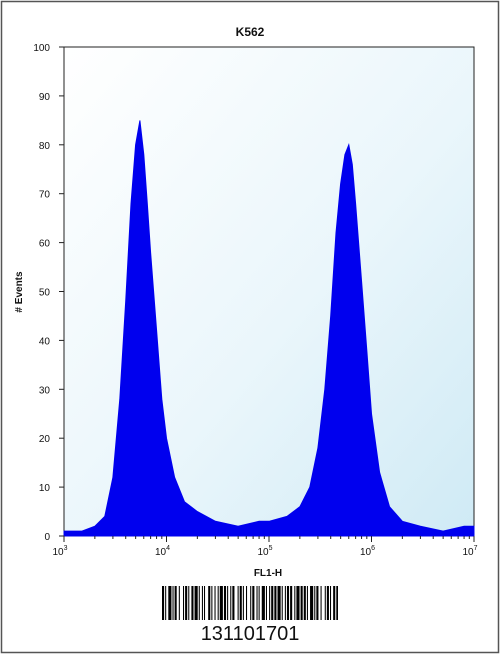 Image resolution: width=500 pixels, height=654 pixels. I want to click on y-axis: 0 10 20 30 40 50 60 70 80 90 100, so click(48, 293).